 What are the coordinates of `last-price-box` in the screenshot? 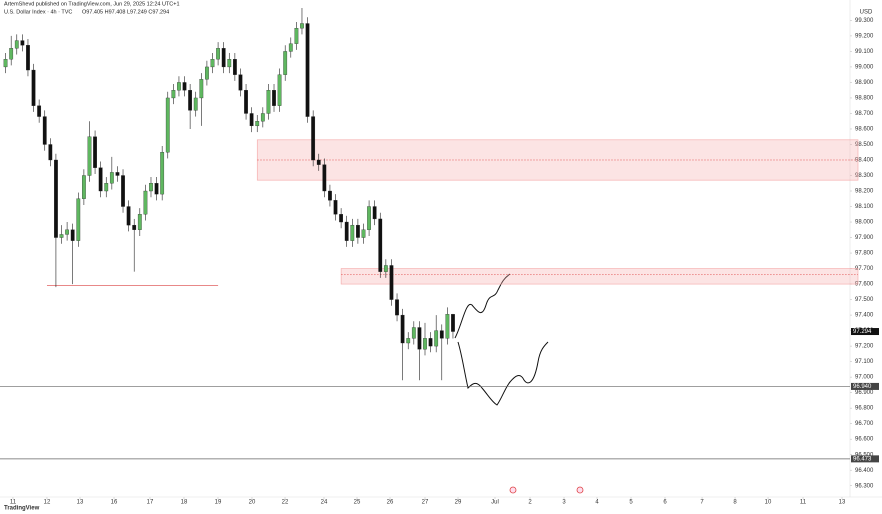 It's located at (865, 332).